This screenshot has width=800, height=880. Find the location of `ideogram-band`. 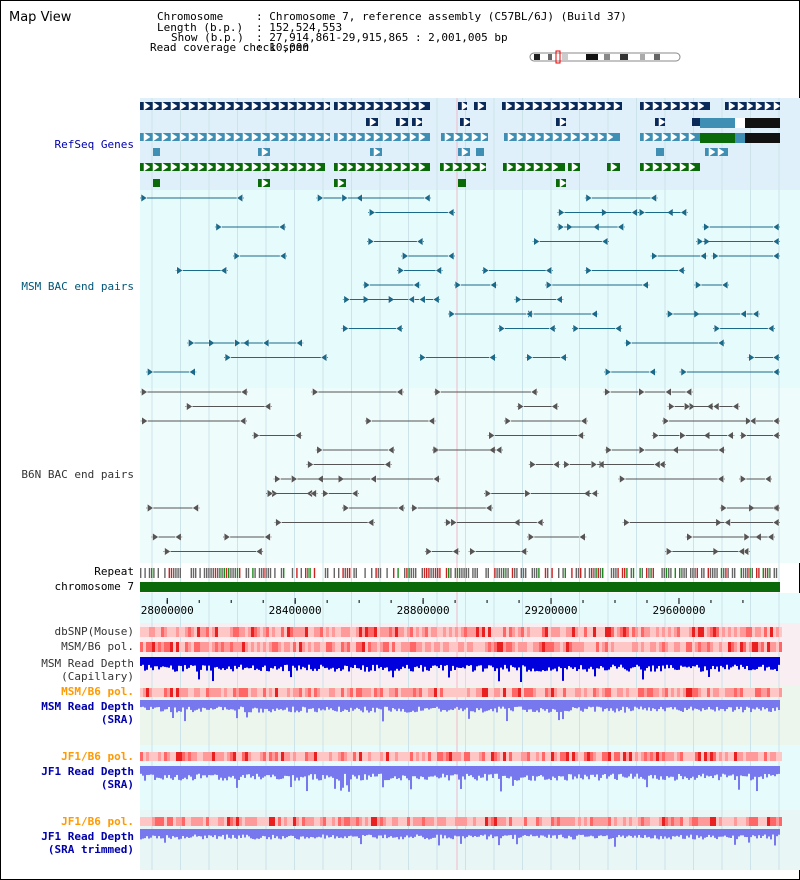

ideogram-band is located at coordinates (565, 57).